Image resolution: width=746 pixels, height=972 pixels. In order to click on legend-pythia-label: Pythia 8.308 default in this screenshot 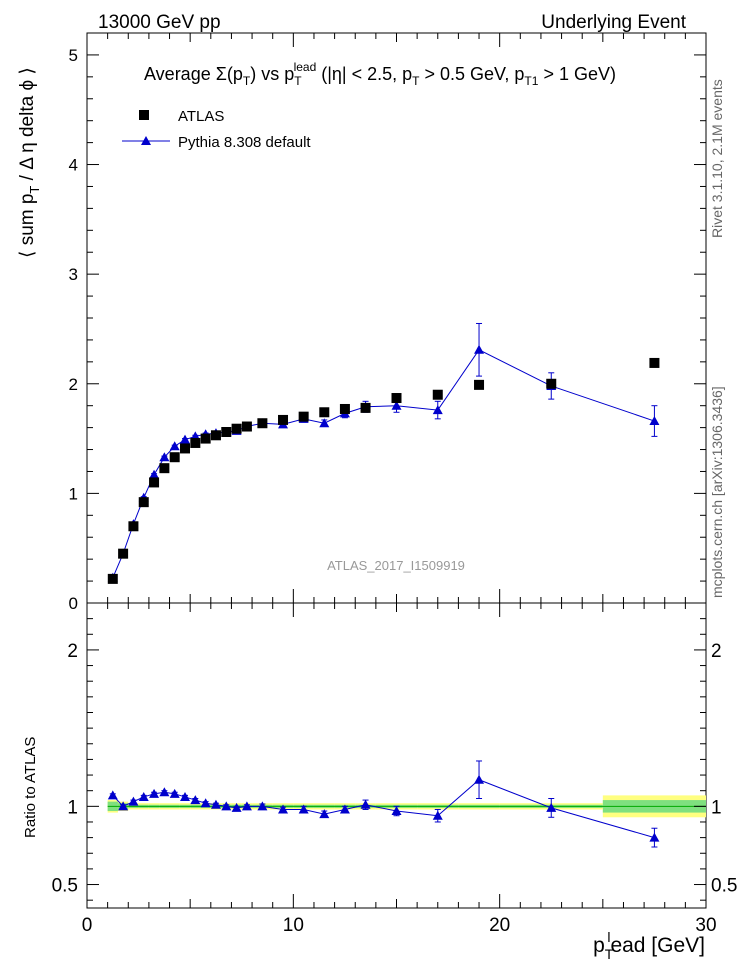, I will do `click(244, 142)`.